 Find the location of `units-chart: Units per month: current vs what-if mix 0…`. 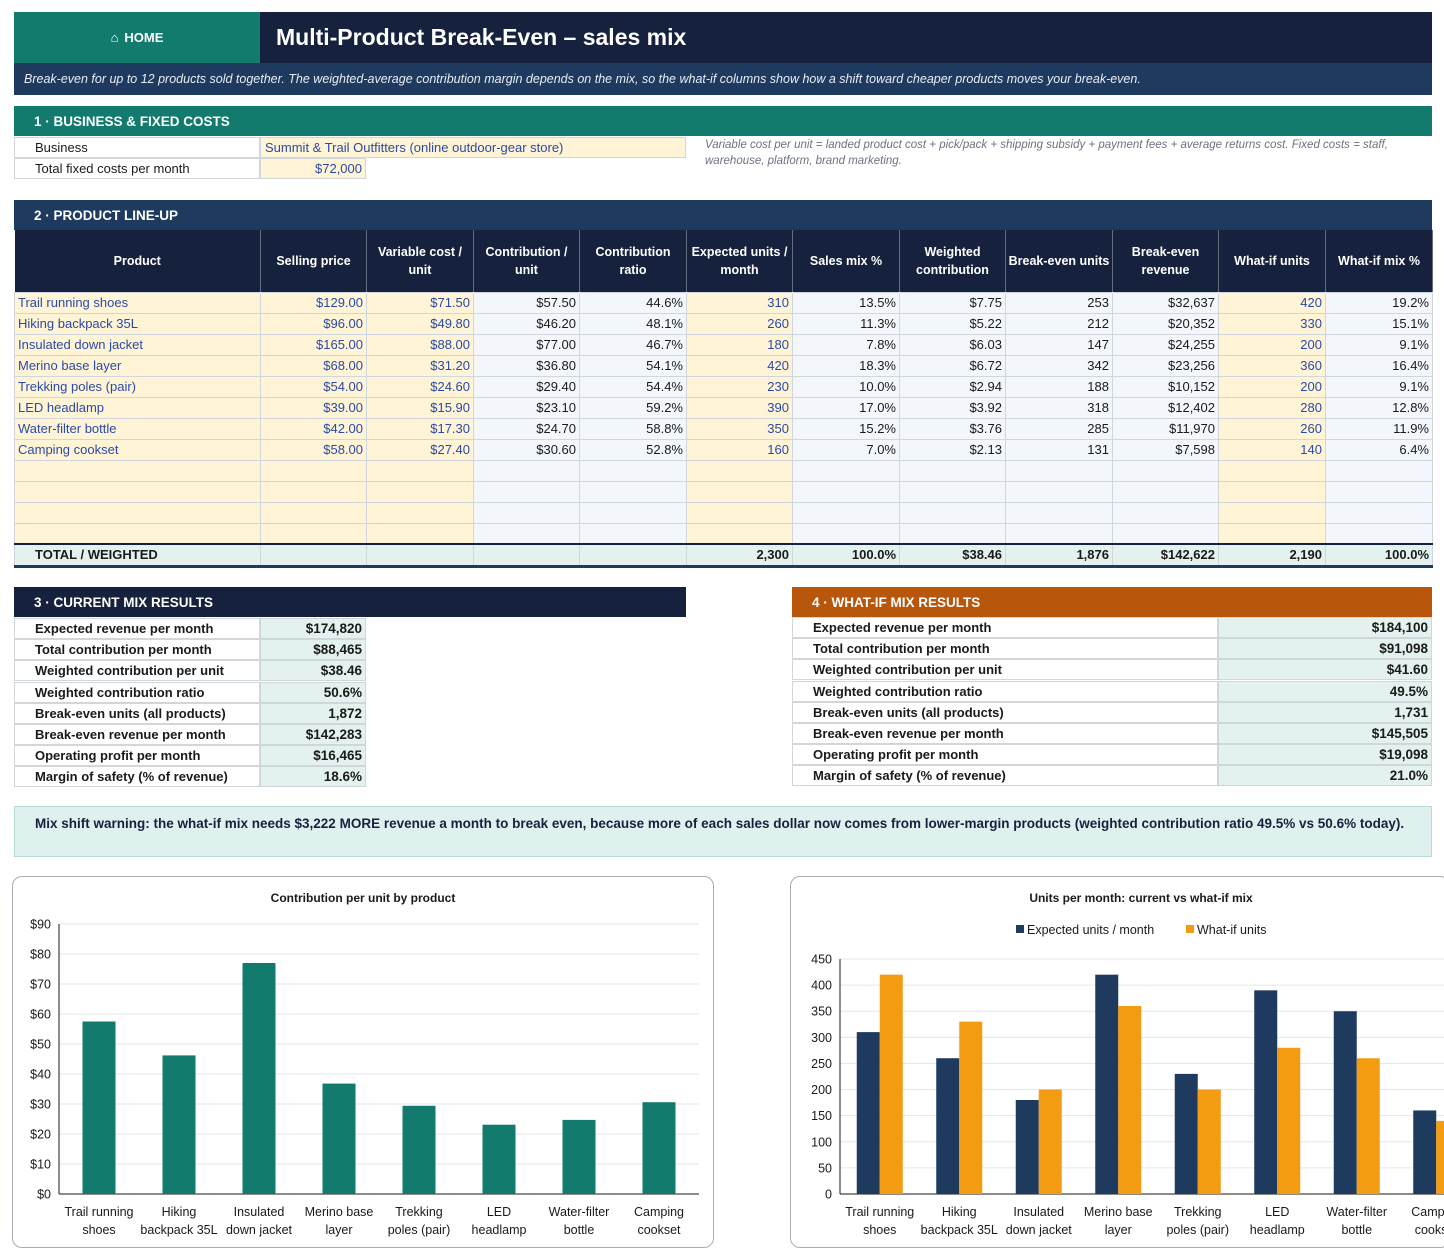

units-chart: Units per month: current vs what-if mix 0… is located at coordinates (1117, 1062).